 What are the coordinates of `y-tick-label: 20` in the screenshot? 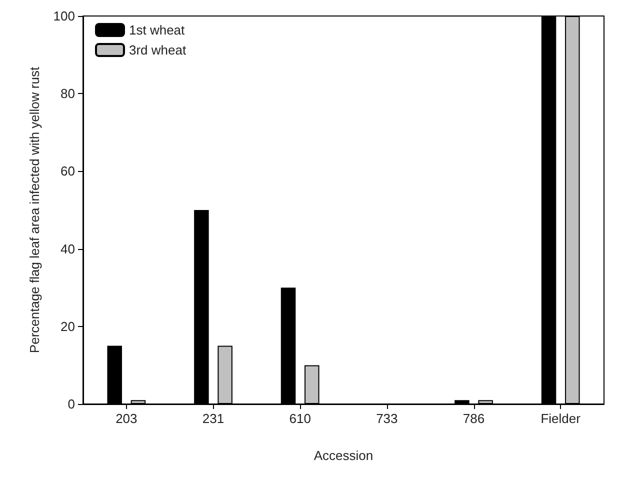 It's located at (67, 326).